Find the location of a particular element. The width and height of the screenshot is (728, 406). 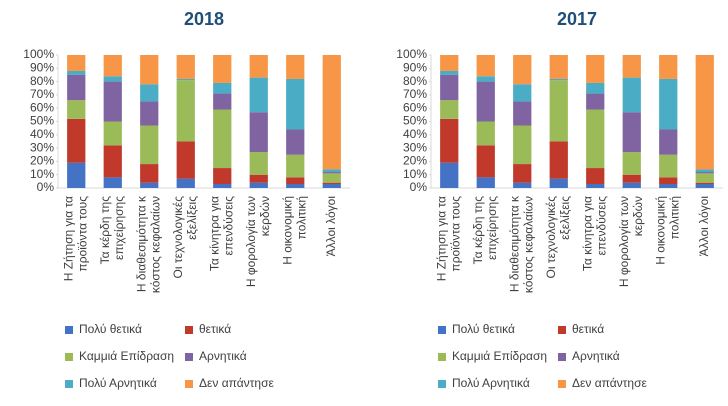

x-tick-label: κερδών is located at coordinates (638, 216).